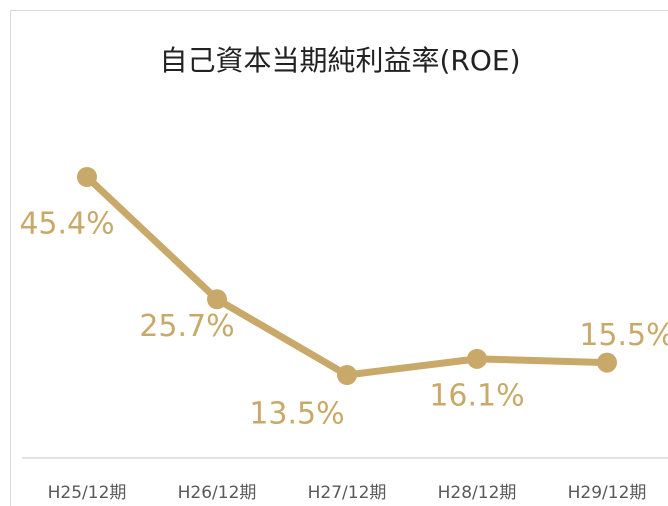 The height and width of the screenshot is (506, 668). What do you see at coordinates (66, 224) in the screenshot?
I see `data-label: 45.4%` at bounding box center [66, 224].